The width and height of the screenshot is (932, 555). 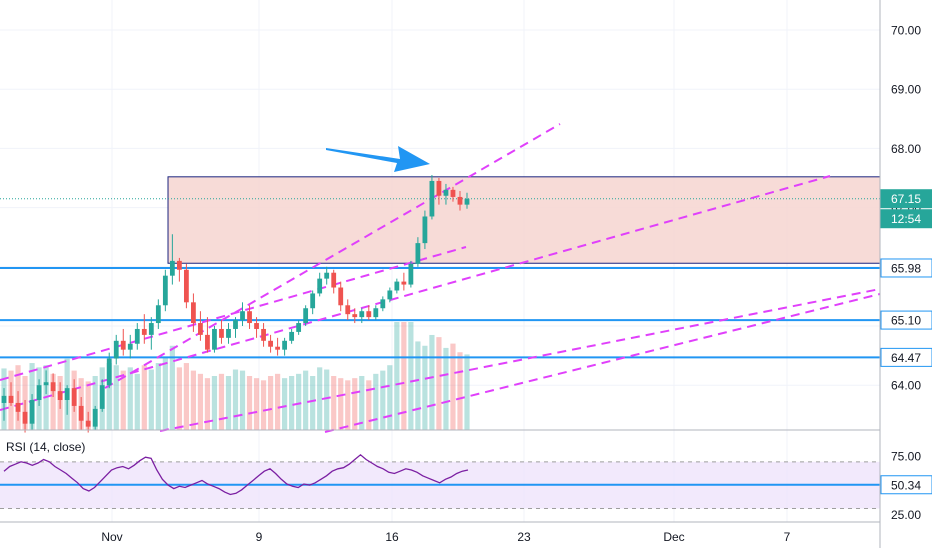 I want to click on price-badge-text: 64.47, so click(x=906, y=358).